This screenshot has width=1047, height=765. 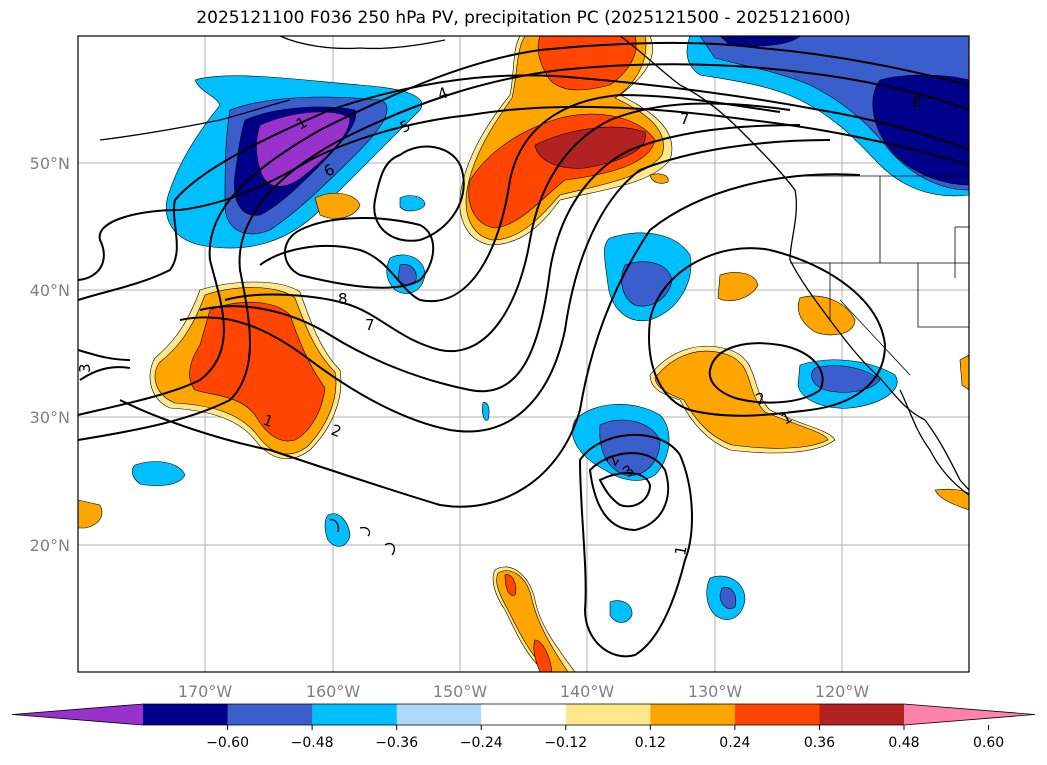 I want to click on lon-label: 150°W, so click(x=460, y=691).